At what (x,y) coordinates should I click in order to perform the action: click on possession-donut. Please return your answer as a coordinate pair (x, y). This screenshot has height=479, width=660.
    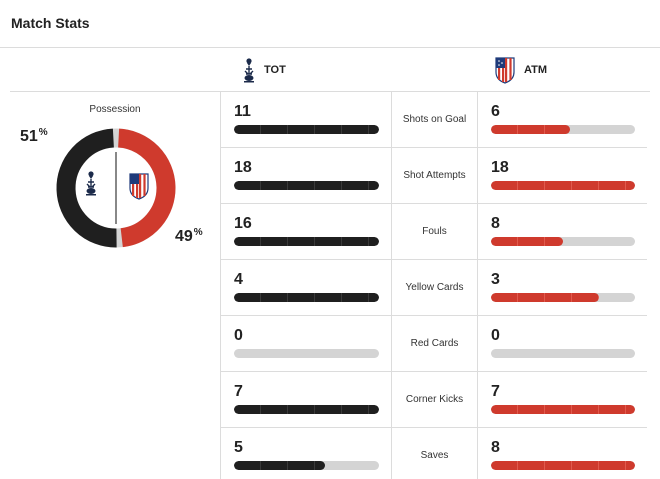
    Looking at the image, I should click on (116, 188).